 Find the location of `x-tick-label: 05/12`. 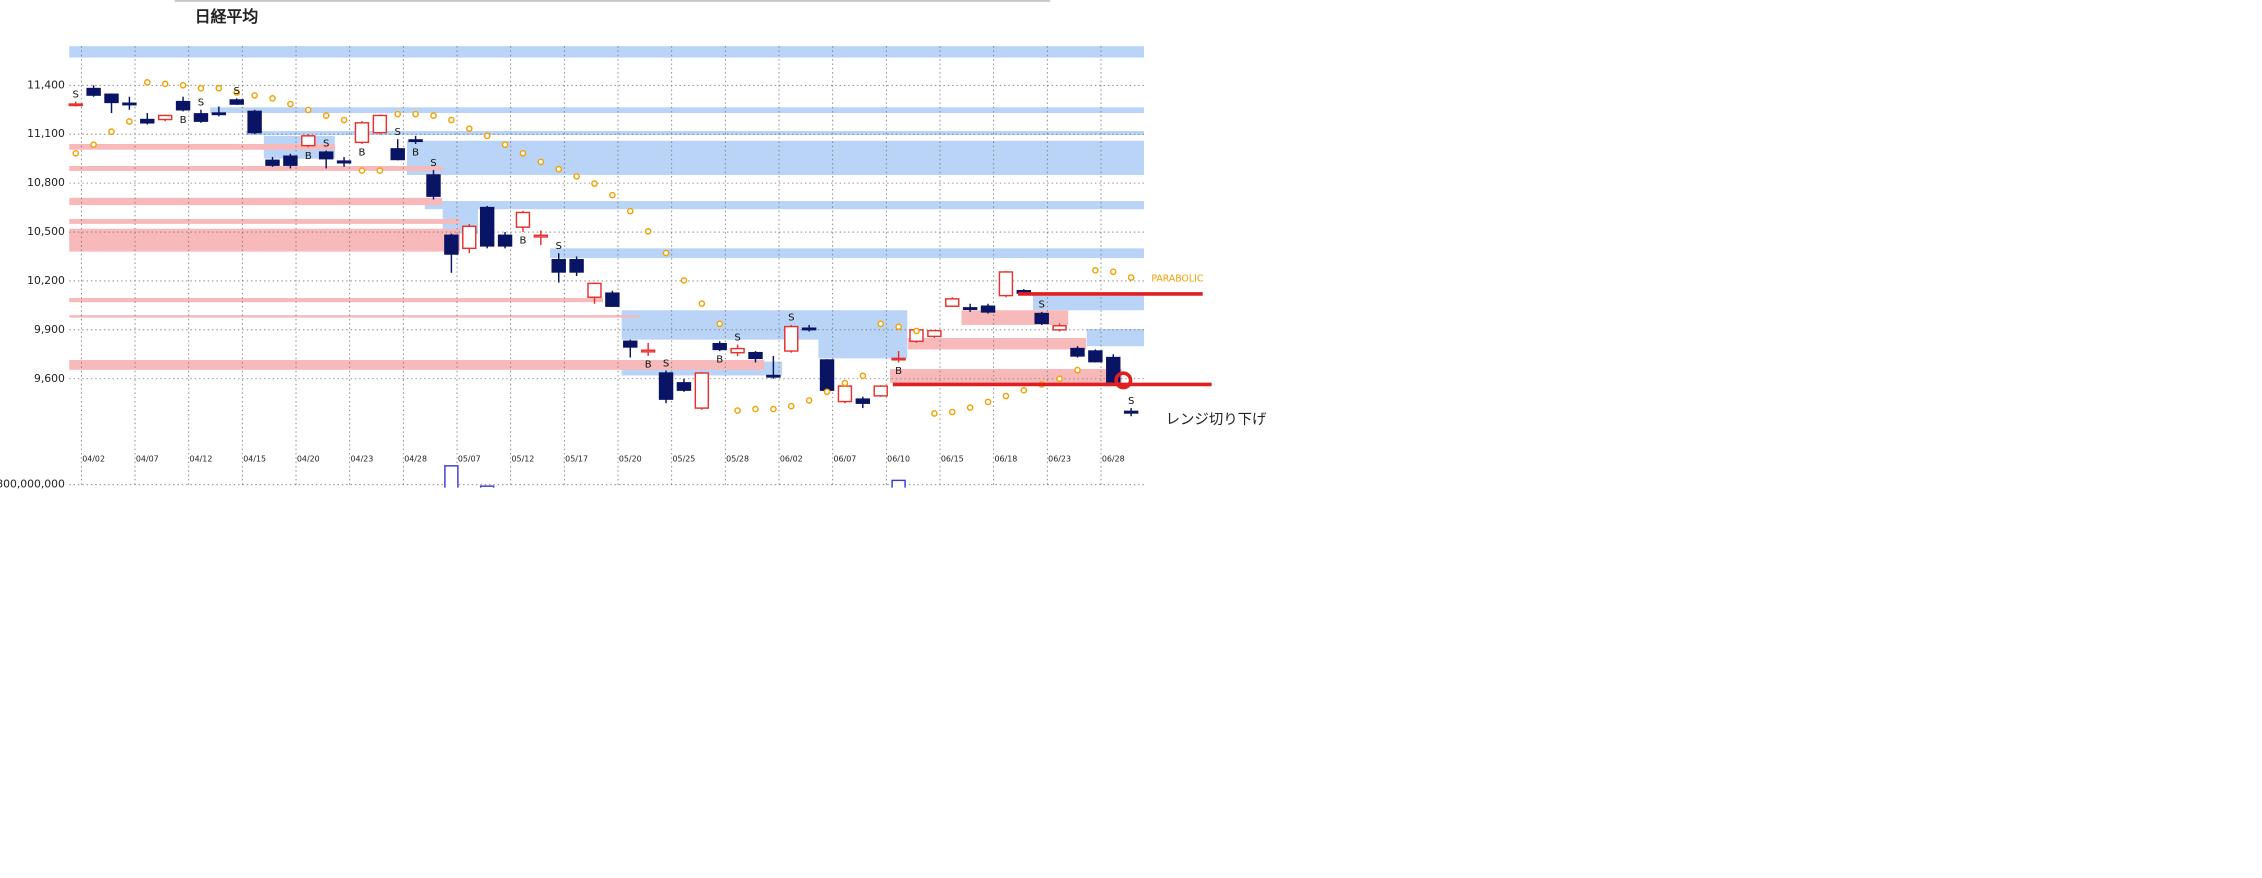

x-tick-label: 05/12 is located at coordinates (523, 458).